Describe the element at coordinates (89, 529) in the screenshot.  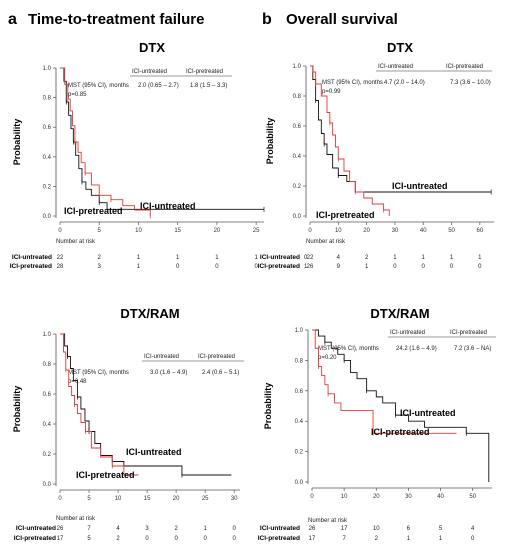
I see `risk-value: 7` at that location.